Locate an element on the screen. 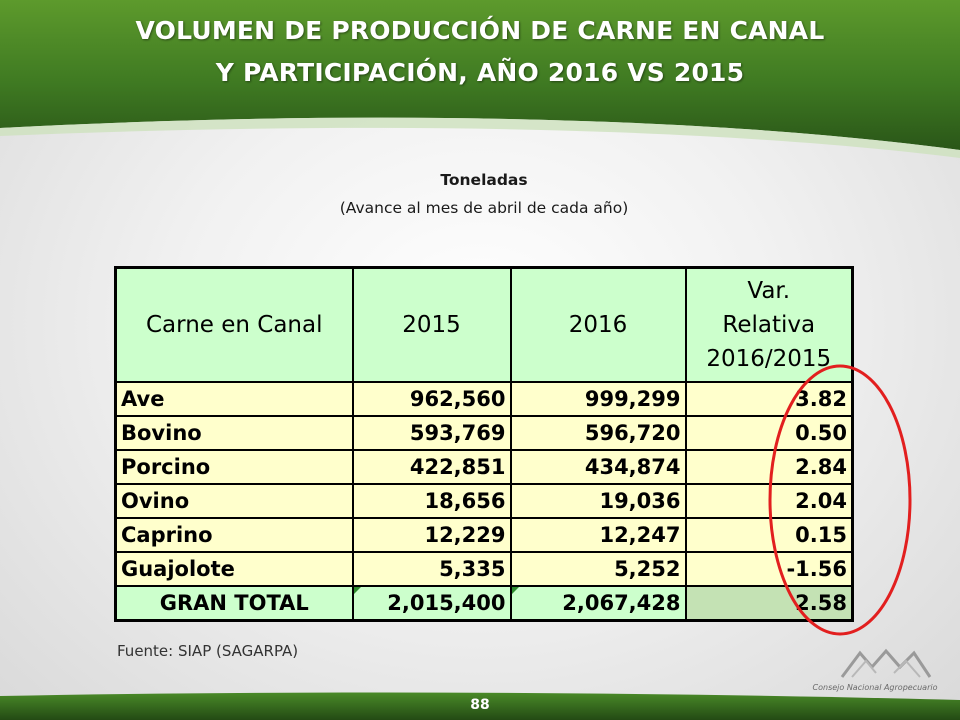  table-row: Ave 962,560 999,299 3.82 is located at coordinates (484, 399).